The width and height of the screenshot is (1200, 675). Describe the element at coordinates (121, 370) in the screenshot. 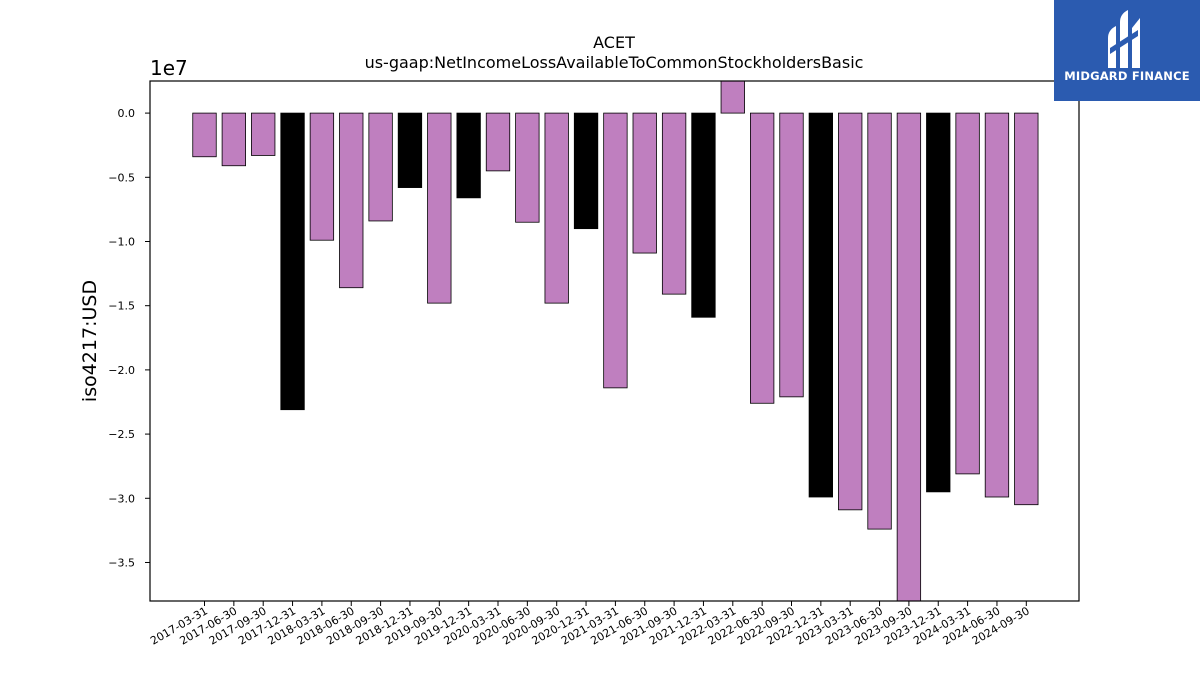

I see `y-tick-label: −2.0` at that location.